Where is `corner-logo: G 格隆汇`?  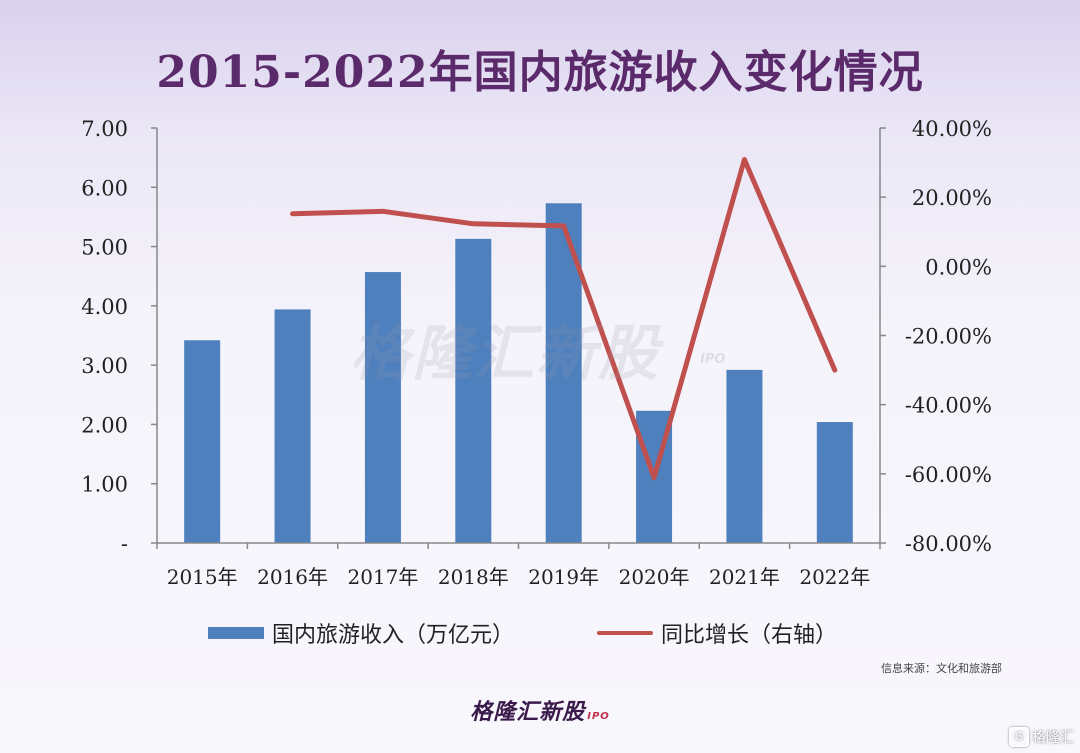
corner-logo: G 格隆汇 is located at coordinates (1041, 737).